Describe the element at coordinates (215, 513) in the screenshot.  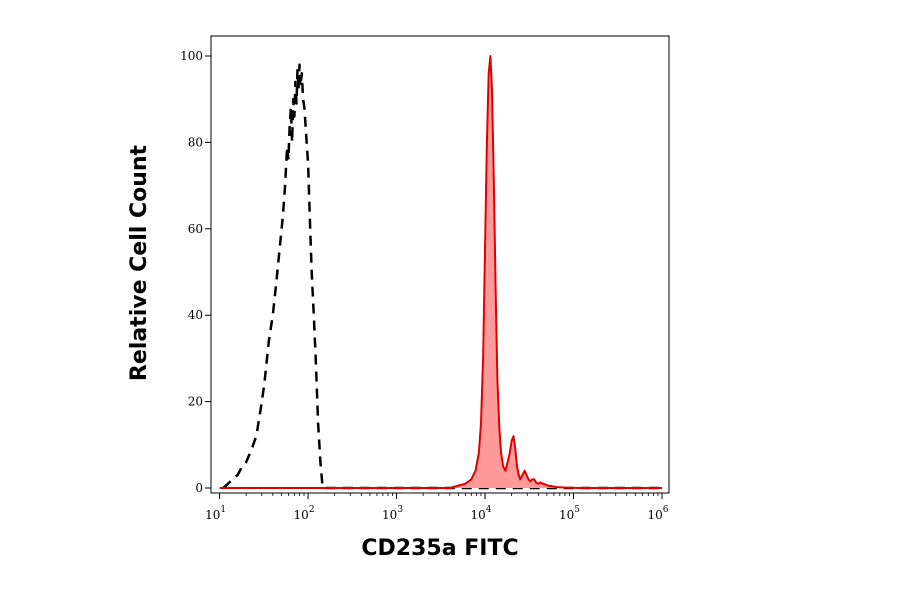
I see `x-tick-label: 10¹` at that location.